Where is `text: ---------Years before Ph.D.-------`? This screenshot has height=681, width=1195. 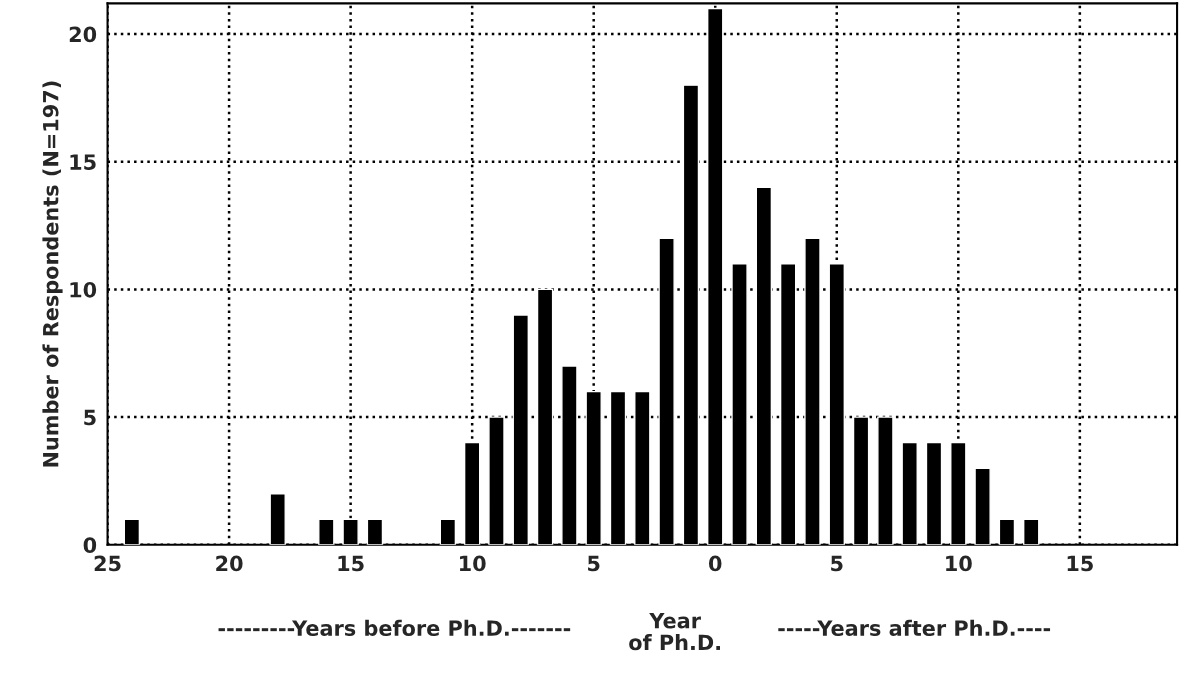 text: ---------Years before Ph.D.------- is located at coordinates (394, 627).